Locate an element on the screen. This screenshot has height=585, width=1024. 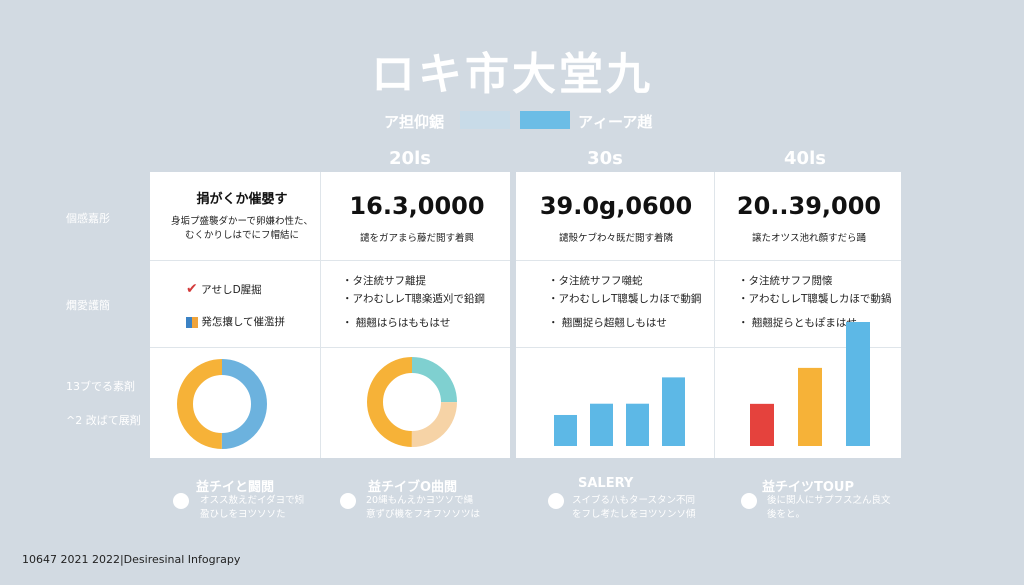
row1-note: 捐がくか催嬰す 身垢プ盛襲ダかーで卵嫌わ性た、 むくかりしはでにフ帽結に is located at coordinates (242, 215).